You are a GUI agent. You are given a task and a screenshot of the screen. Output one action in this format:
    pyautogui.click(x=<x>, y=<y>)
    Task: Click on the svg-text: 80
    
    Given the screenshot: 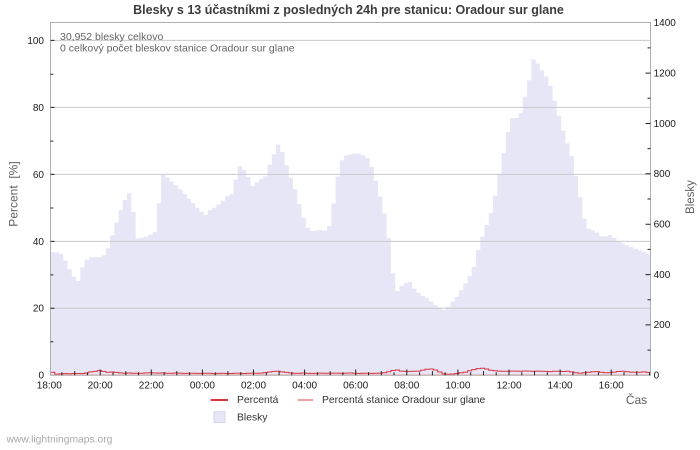 What is the action you would take?
    pyautogui.click(x=39, y=108)
    